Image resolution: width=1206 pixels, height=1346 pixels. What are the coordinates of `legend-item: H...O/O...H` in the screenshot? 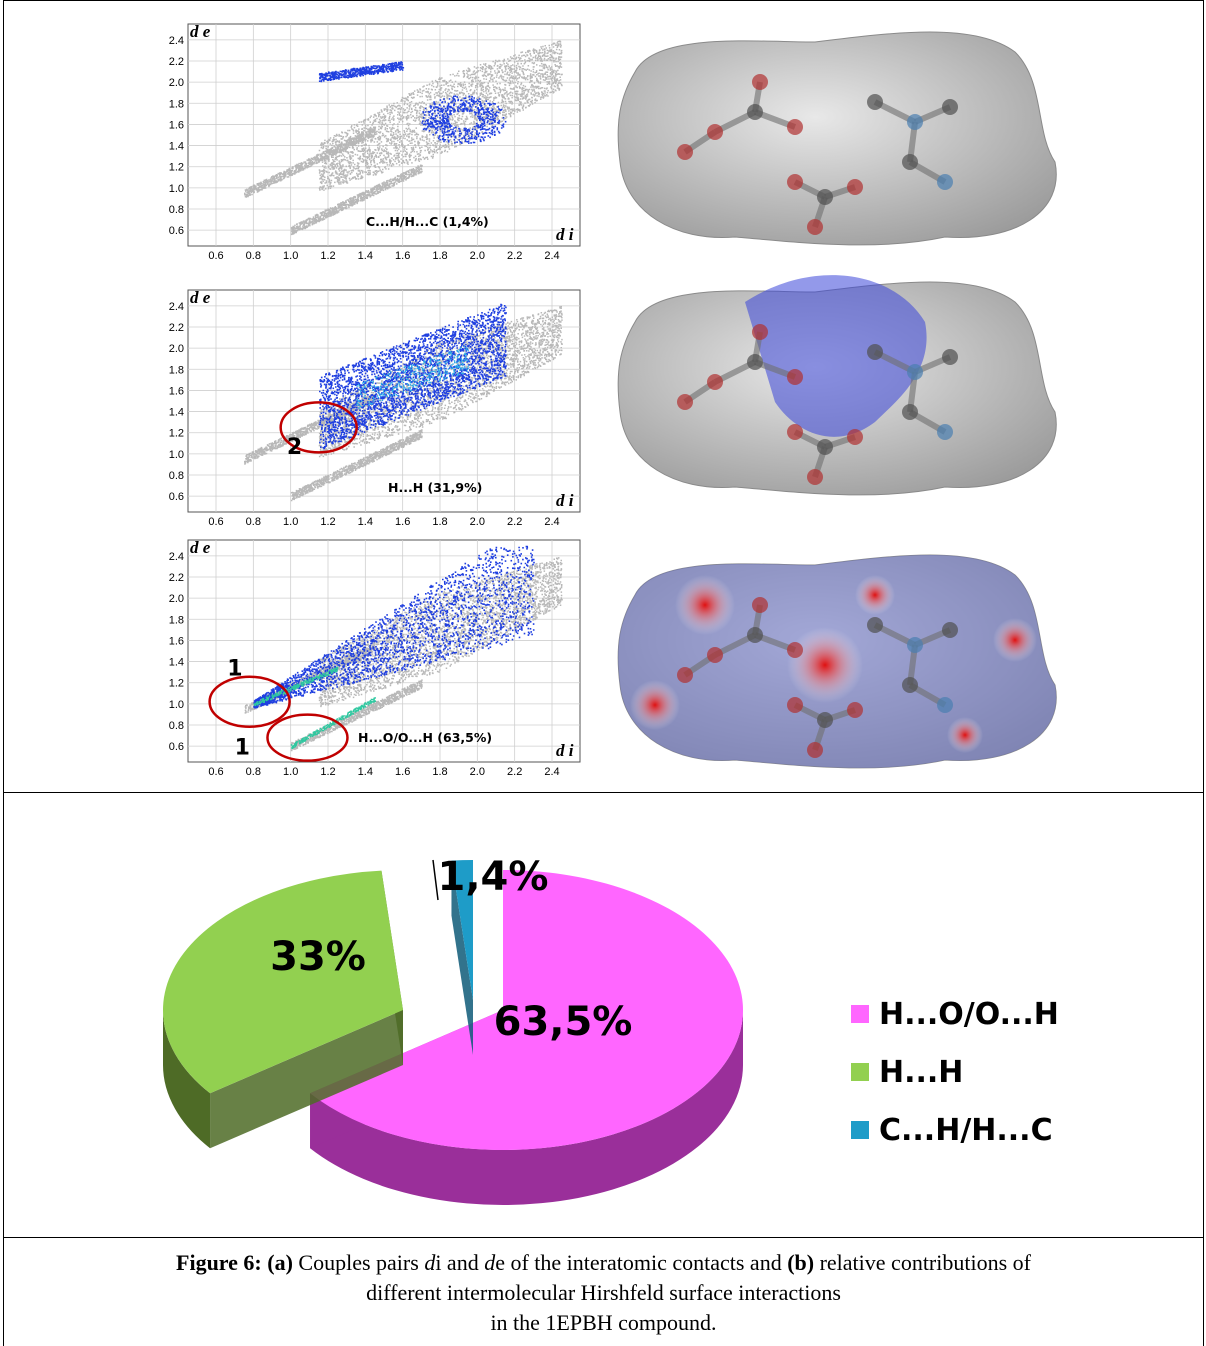 It's located at (955, 1014).